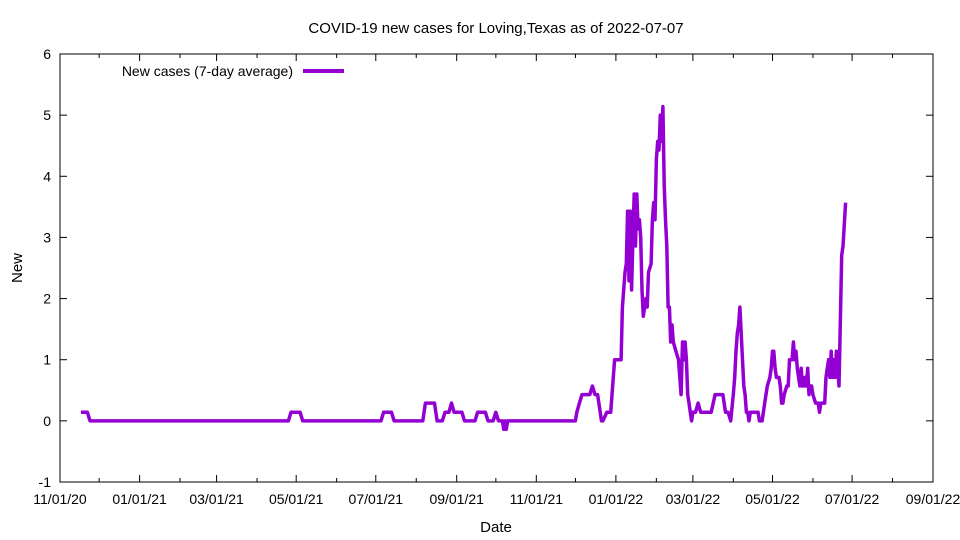 This screenshot has height=540, width=960. I want to click on x-tick-label: 05/01/22, so click(772, 499).